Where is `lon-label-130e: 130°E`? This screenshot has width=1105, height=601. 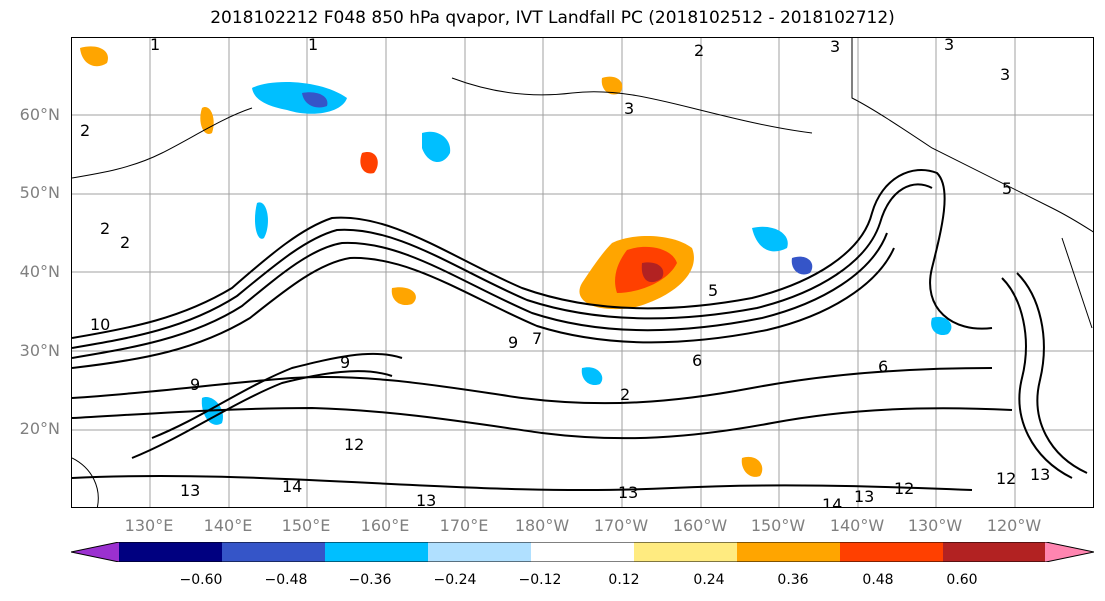 lon-label-130e: 130°E is located at coordinates (149, 525).